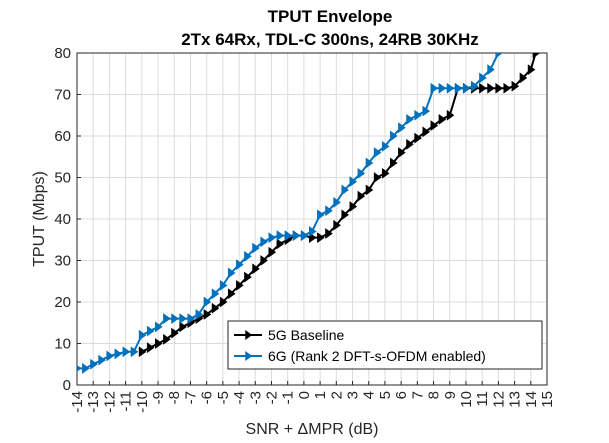 Image resolution: width=609 pixels, height=443 pixels. What do you see at coordinates (62, 219) in the screenshot?
I see `y-tick-label: 40` at bounding box center [62, 219].